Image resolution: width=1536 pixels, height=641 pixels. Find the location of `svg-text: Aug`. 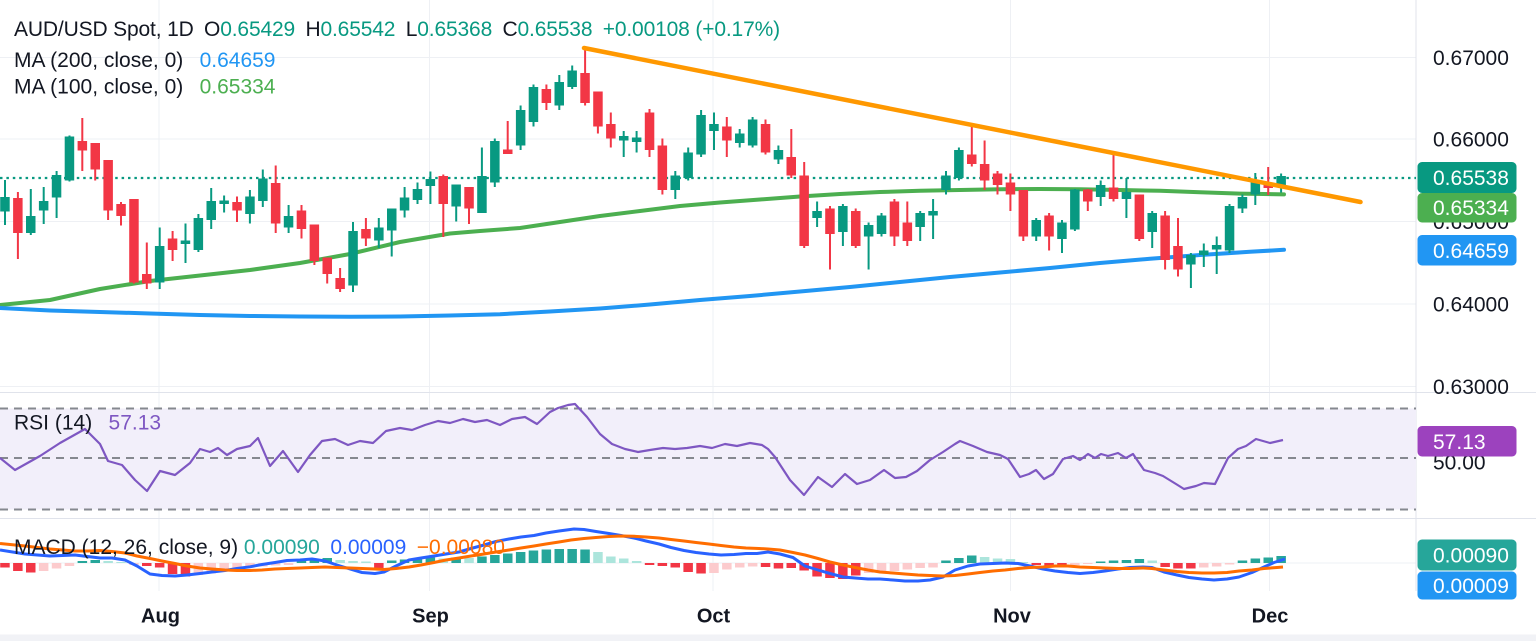

svg-text: Aug is located at coordinates (160, 617).